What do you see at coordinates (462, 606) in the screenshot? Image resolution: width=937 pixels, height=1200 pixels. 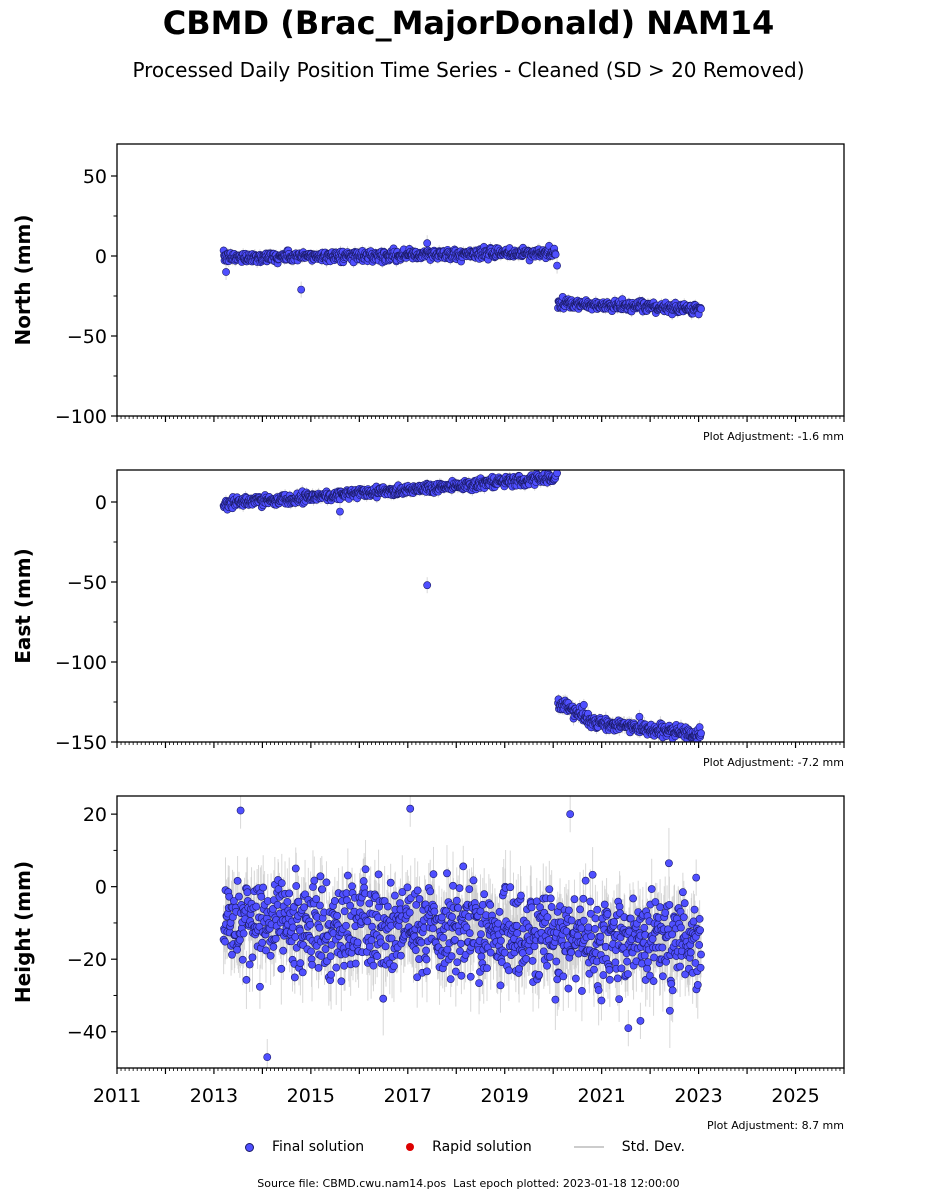 I see `east-series` at bounding box center [462, 606].